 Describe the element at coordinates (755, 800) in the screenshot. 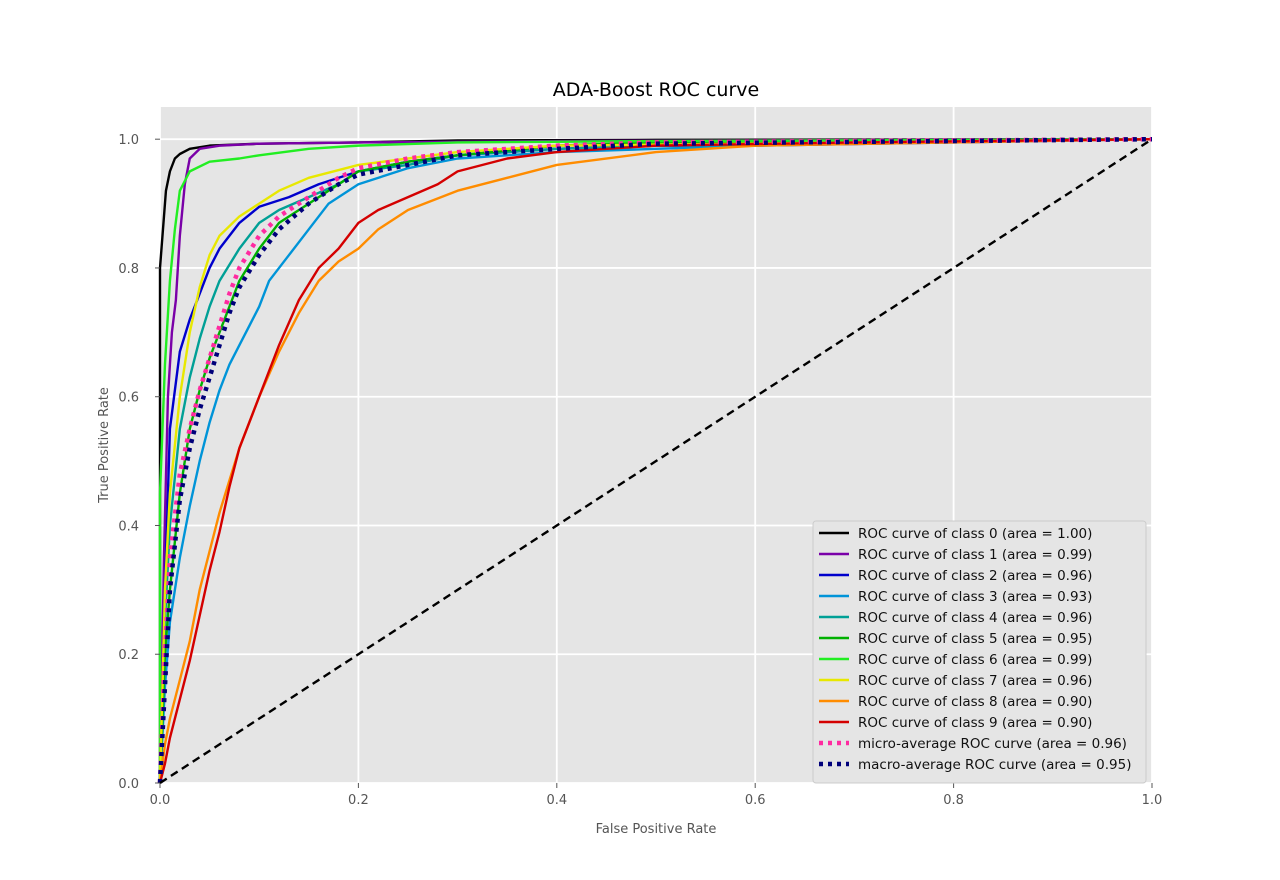

I see `x-tick-label: 0.6` at that location.